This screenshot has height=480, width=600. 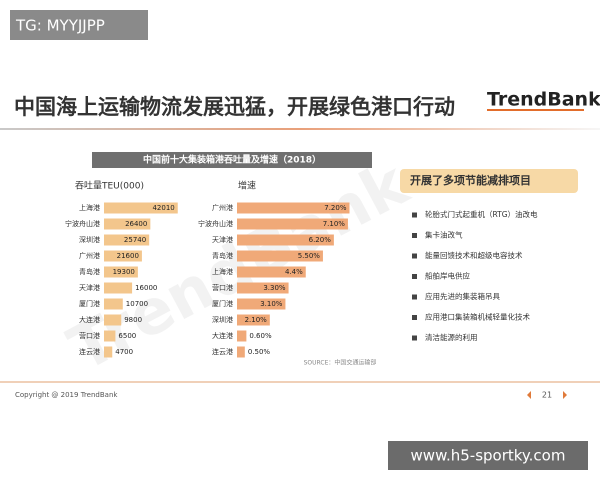 What do you see at coordinates (135, 240) in the screenshot?
I see `value-label: 25740` at bounding box center [135, 240].